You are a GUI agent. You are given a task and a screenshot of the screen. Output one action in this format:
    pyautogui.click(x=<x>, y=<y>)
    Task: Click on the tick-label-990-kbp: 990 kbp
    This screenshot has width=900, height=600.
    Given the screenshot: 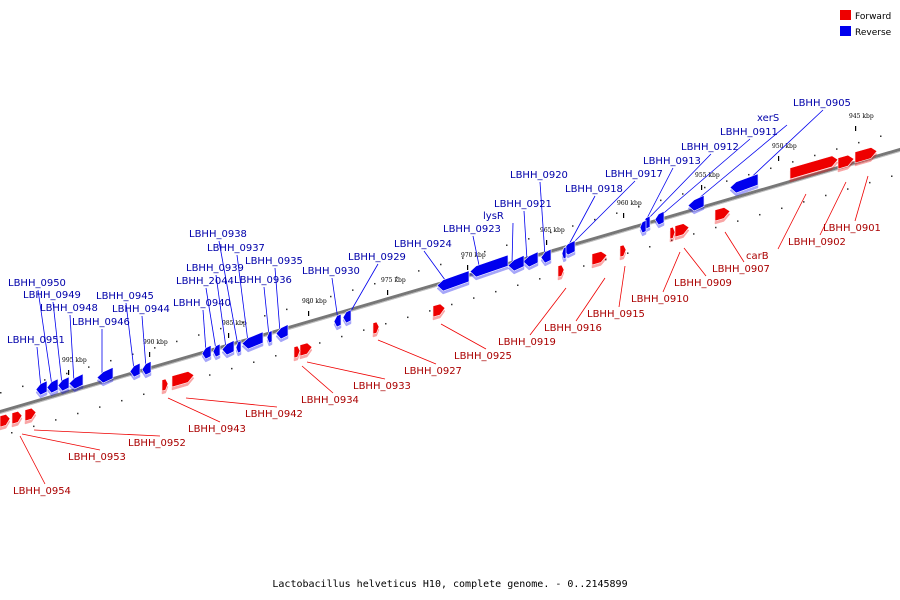 What is the action you would take?
    pyautogui.click(x=155, y=342)
    